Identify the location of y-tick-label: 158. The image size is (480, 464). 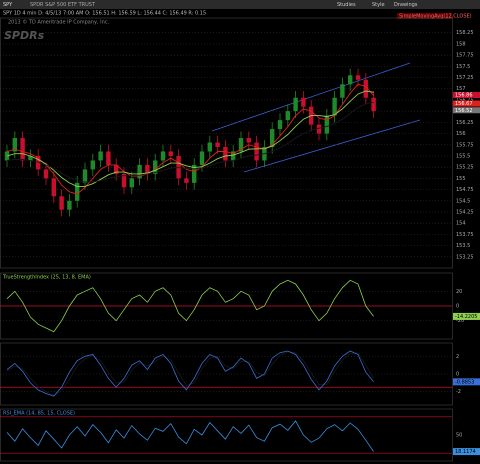
(461, 44).